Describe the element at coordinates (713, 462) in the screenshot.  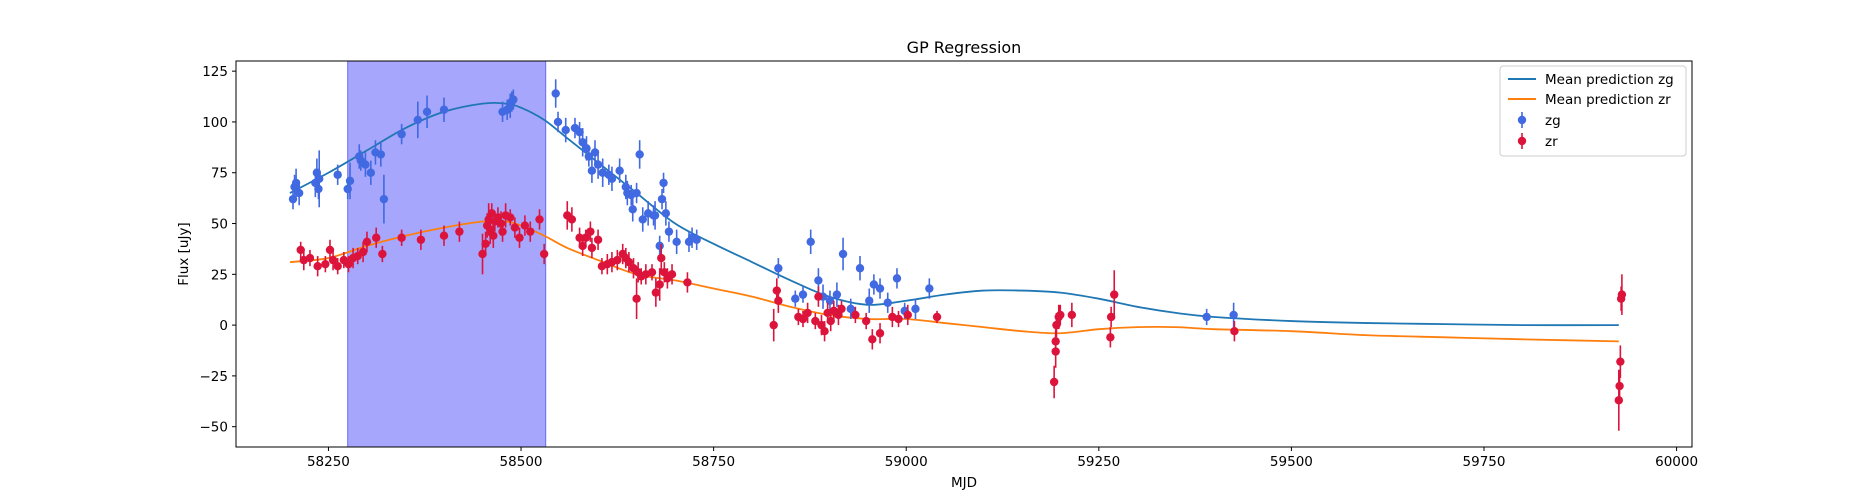
I see `x-tick-label: 58750` at that location.